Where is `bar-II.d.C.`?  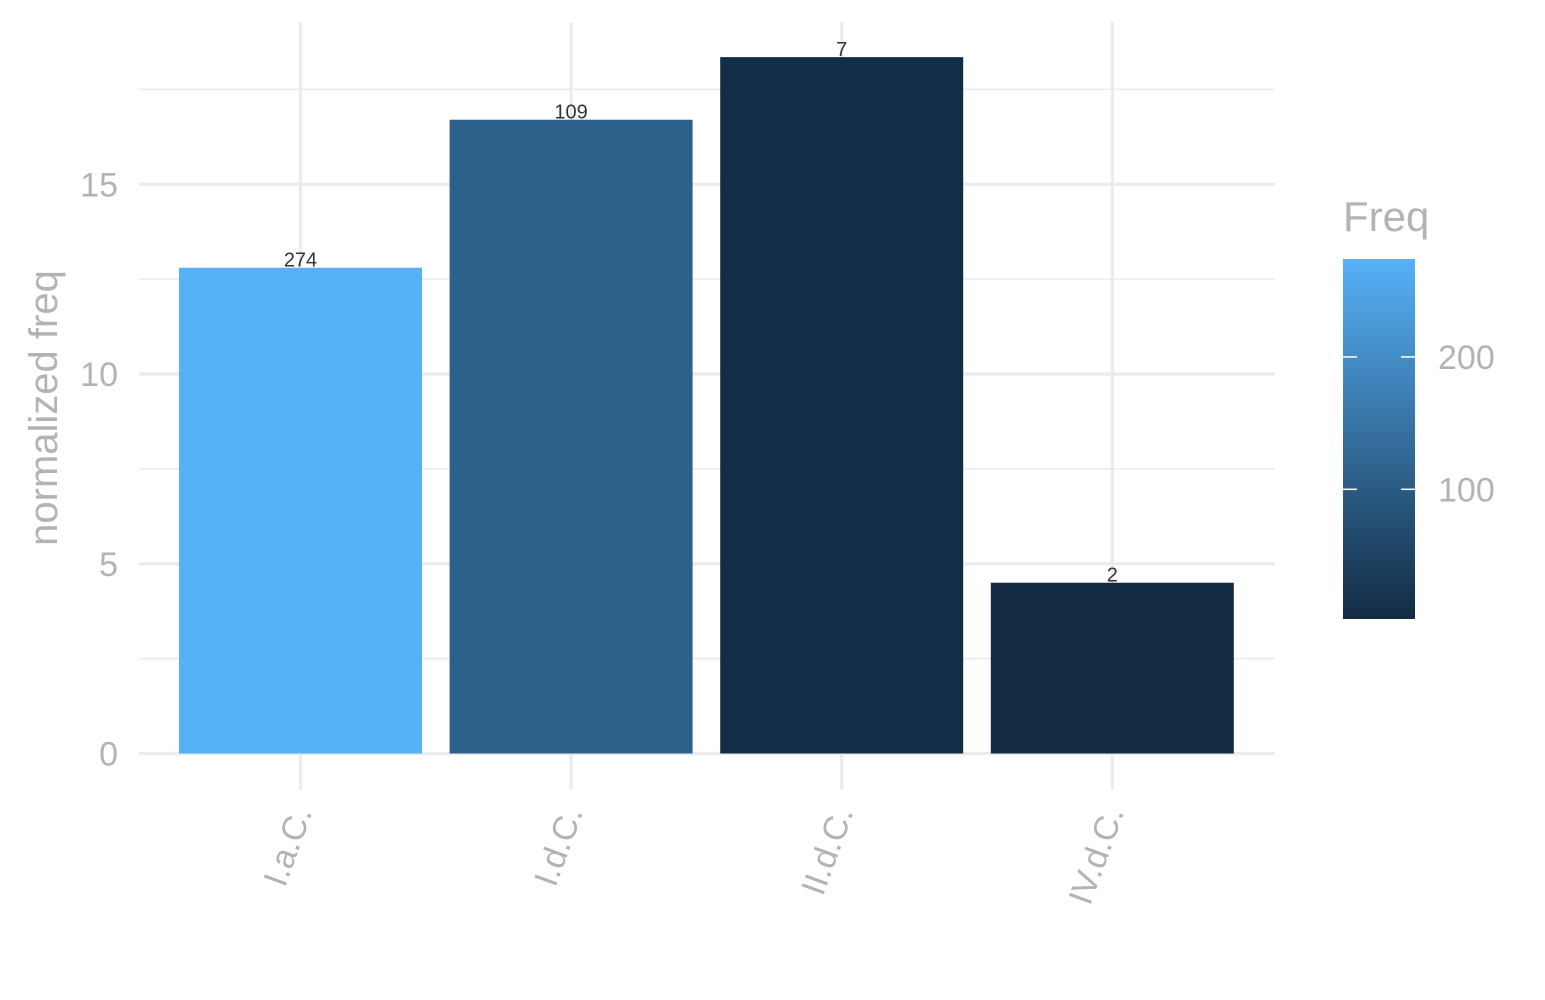
bar-II.d.C. is located at coordinates (842, 405).